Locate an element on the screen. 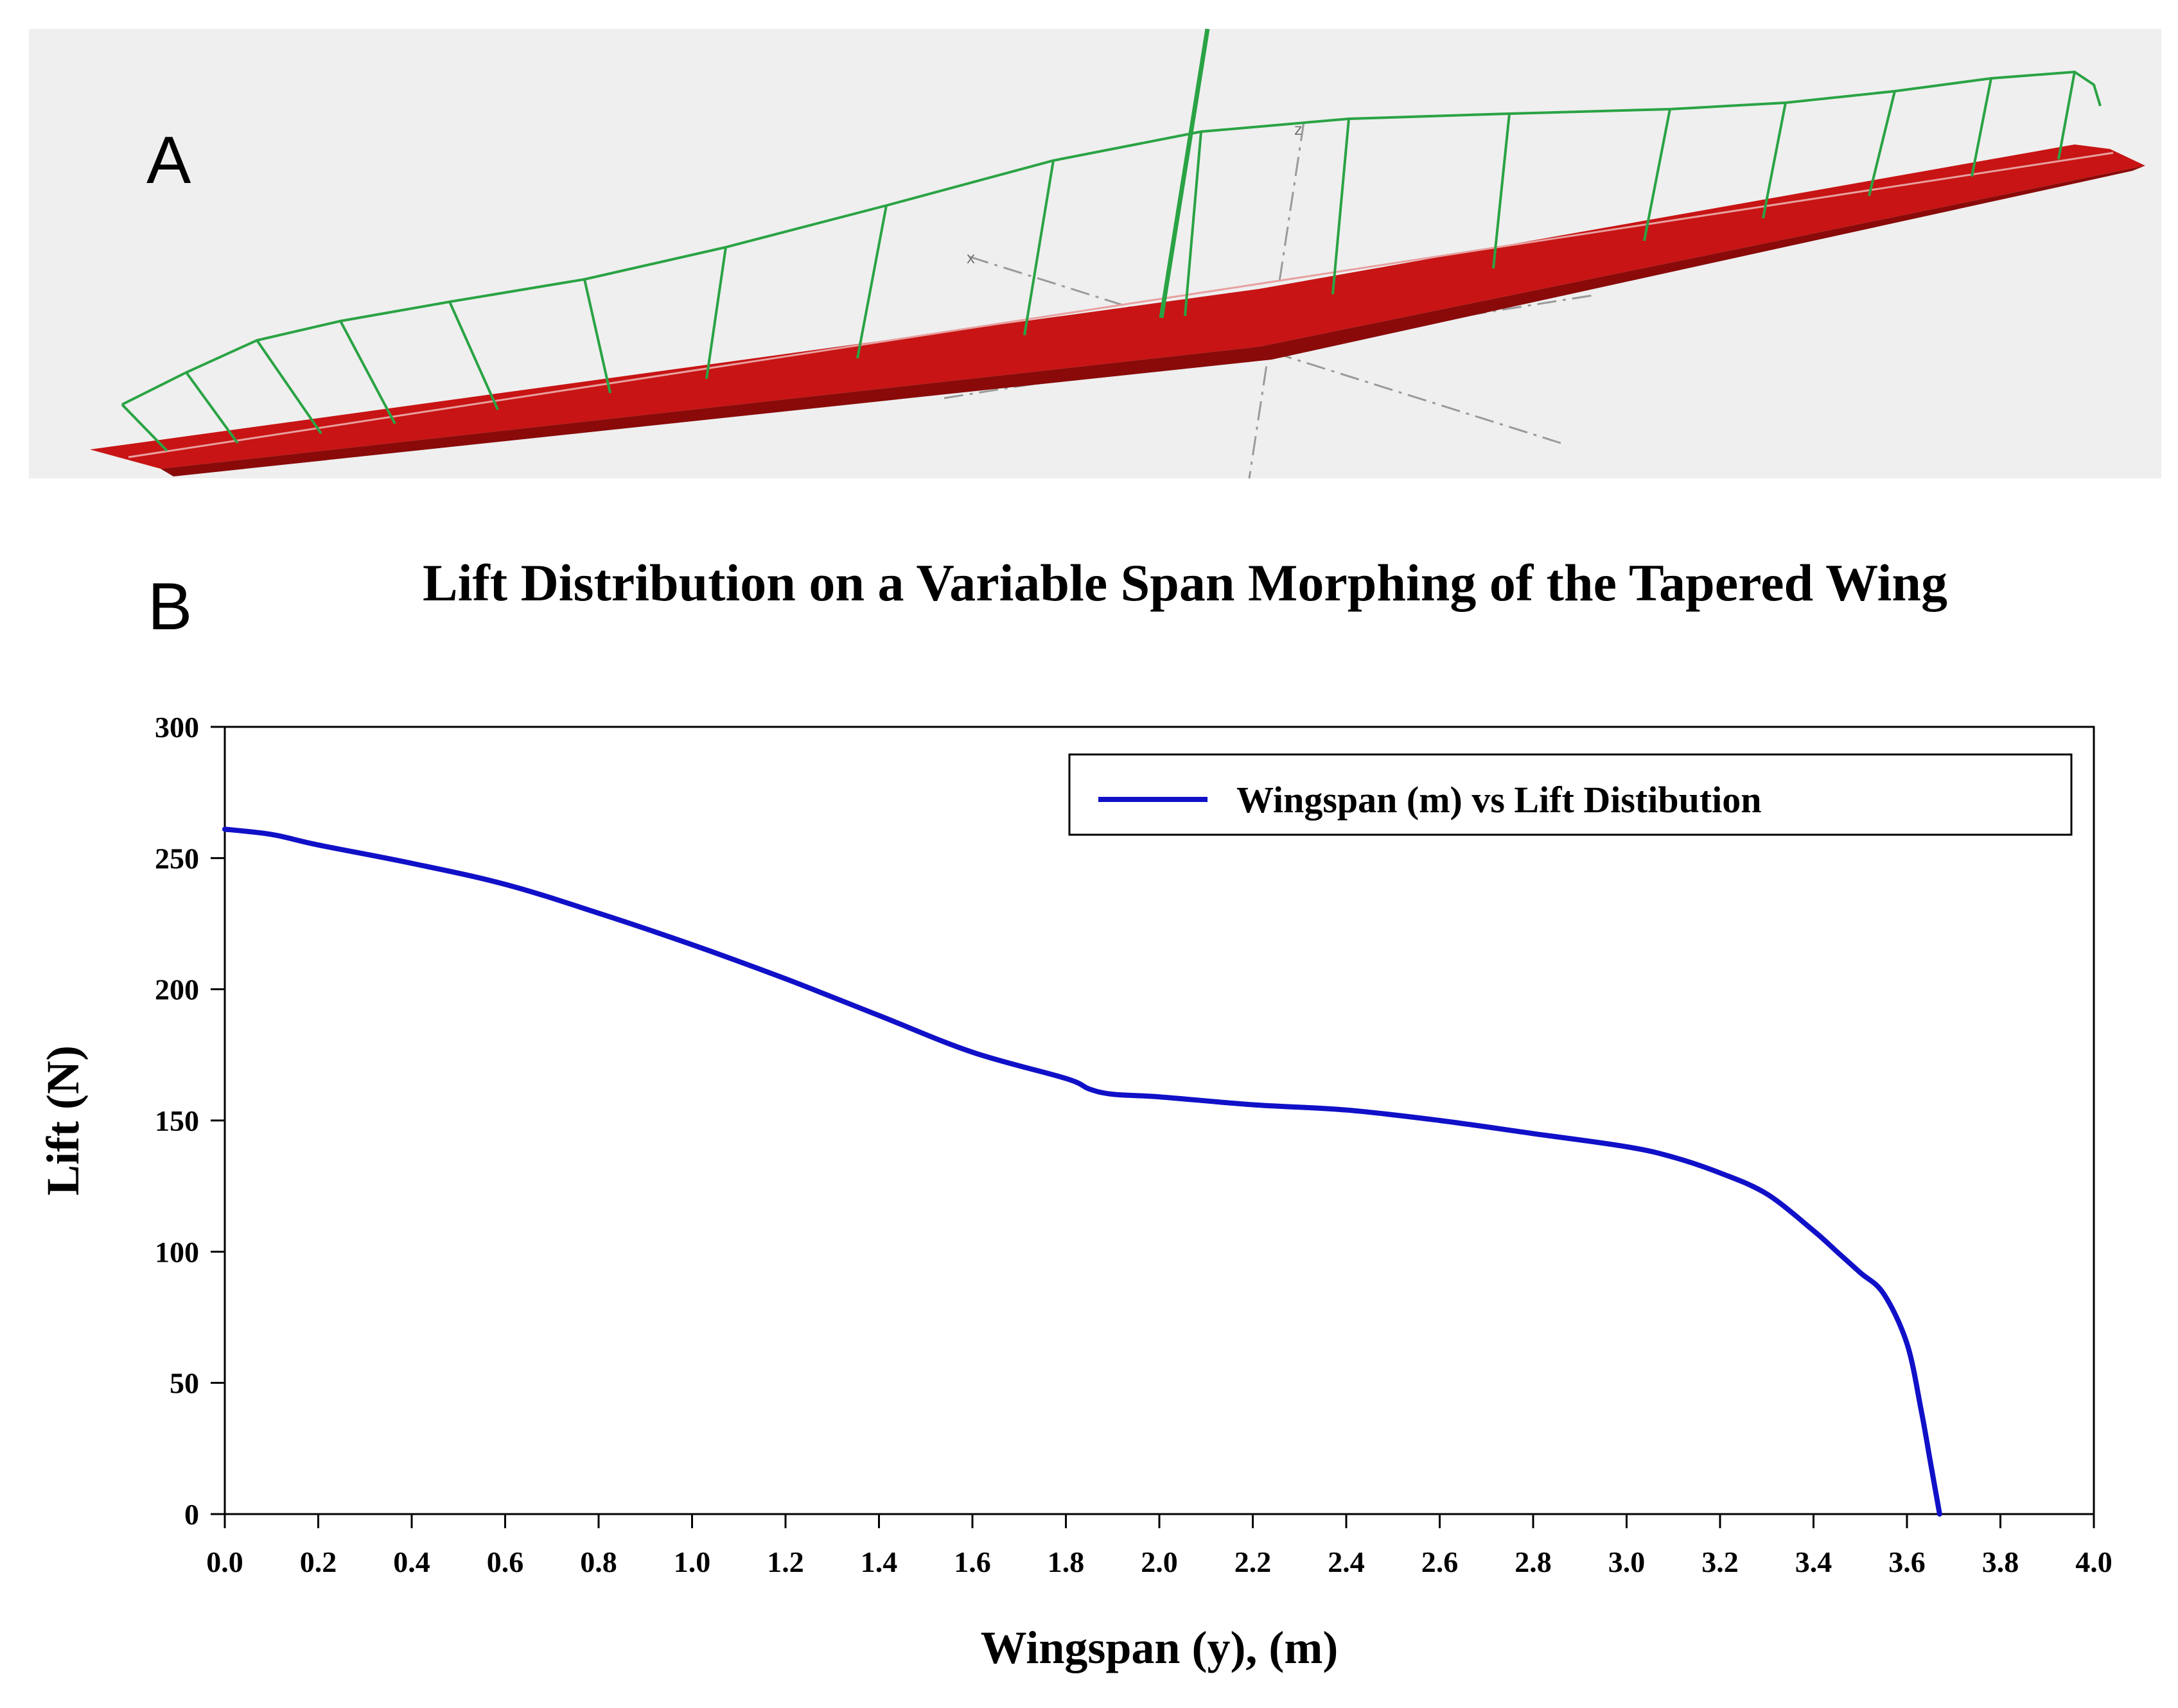 This screenshot has height=1708, width=2178. x-tick-label: 1.2 is located at coordinates (785, 1562).